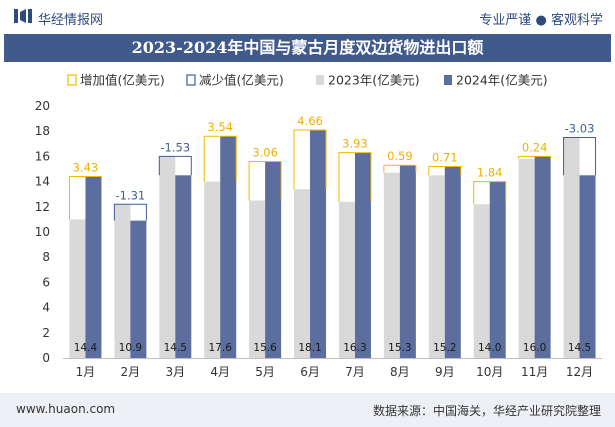 The height and width of the screenshot is (427, 615). What do you see at coordinates (86, 372) in the screenshot?
I see `x-tick-label: 1月` at bounding box center [86, 372].